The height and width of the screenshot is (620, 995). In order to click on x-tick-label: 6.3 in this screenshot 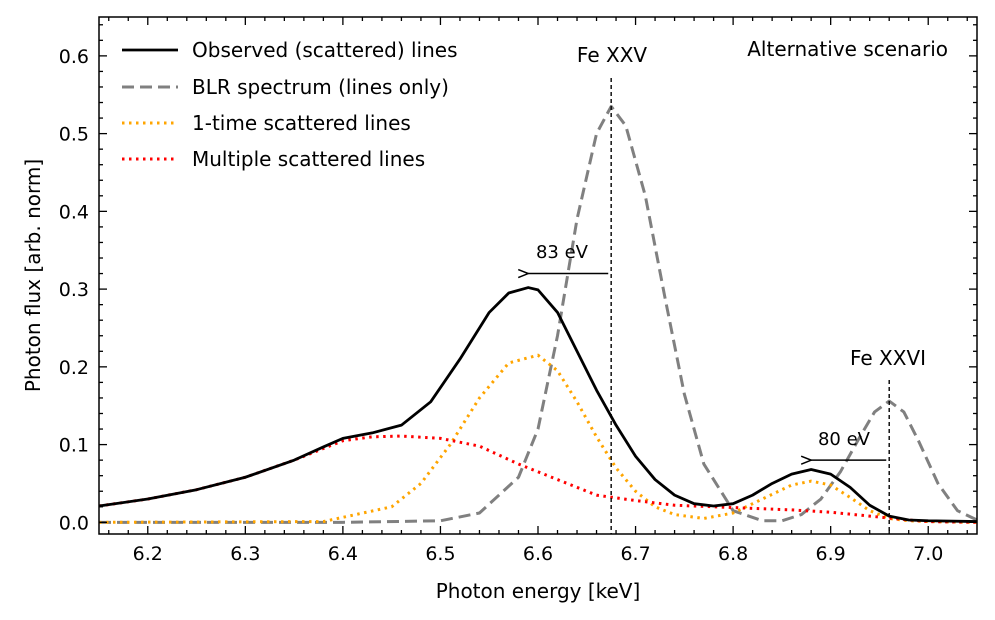, I will do `click(245, 554)`.